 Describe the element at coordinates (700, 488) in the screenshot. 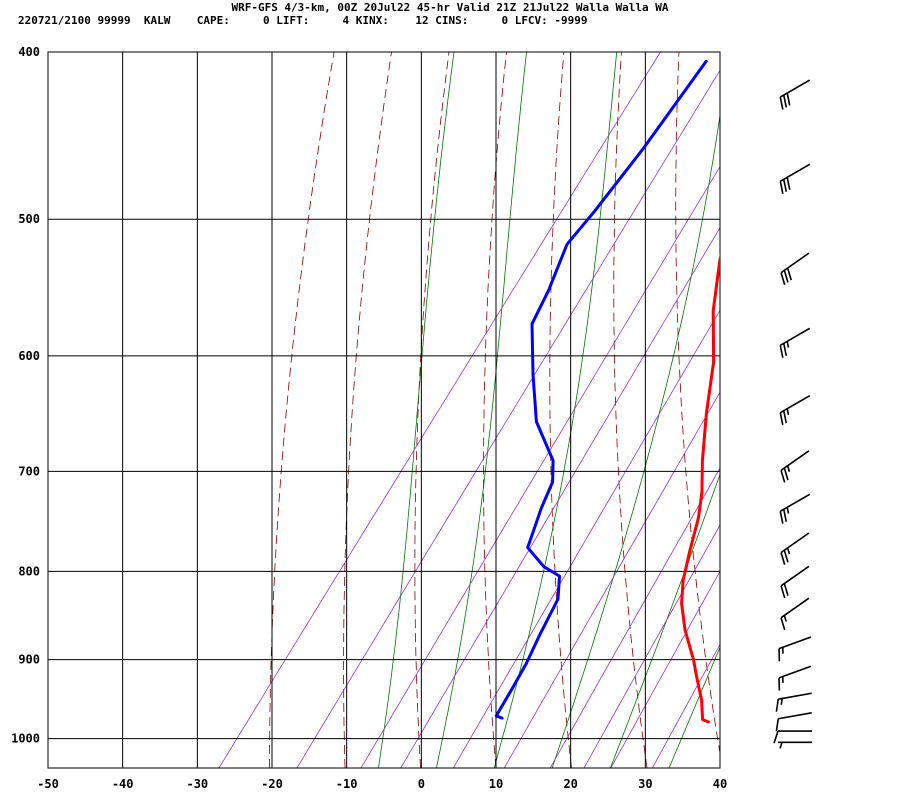

I see `temperature-profile-line` at that location.